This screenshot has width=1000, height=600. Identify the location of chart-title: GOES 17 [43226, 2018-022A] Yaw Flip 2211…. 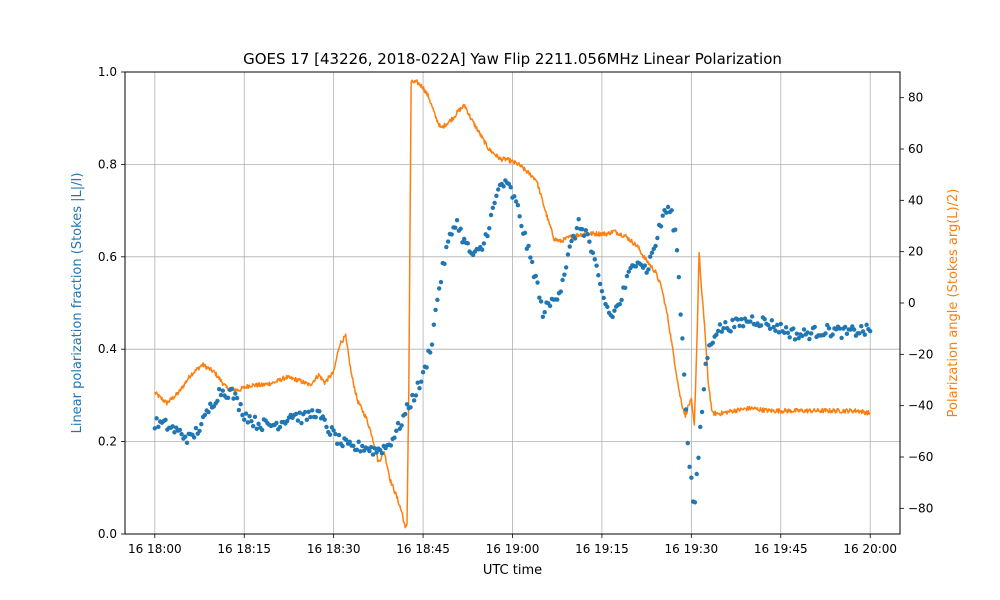
(512, 59).